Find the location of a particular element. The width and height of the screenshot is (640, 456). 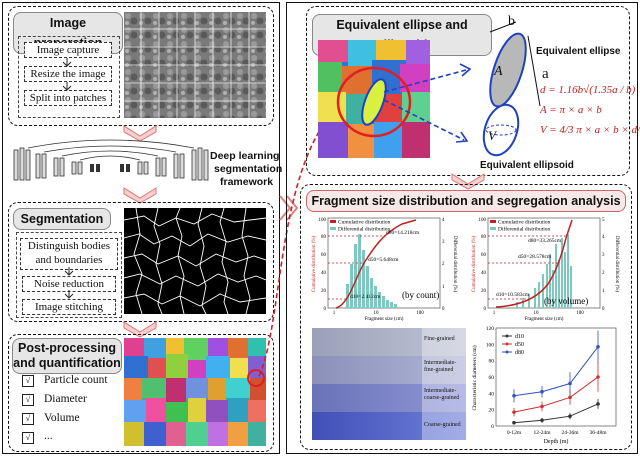

c2-xtick-10: 10 is located at coordinates (537, 313).